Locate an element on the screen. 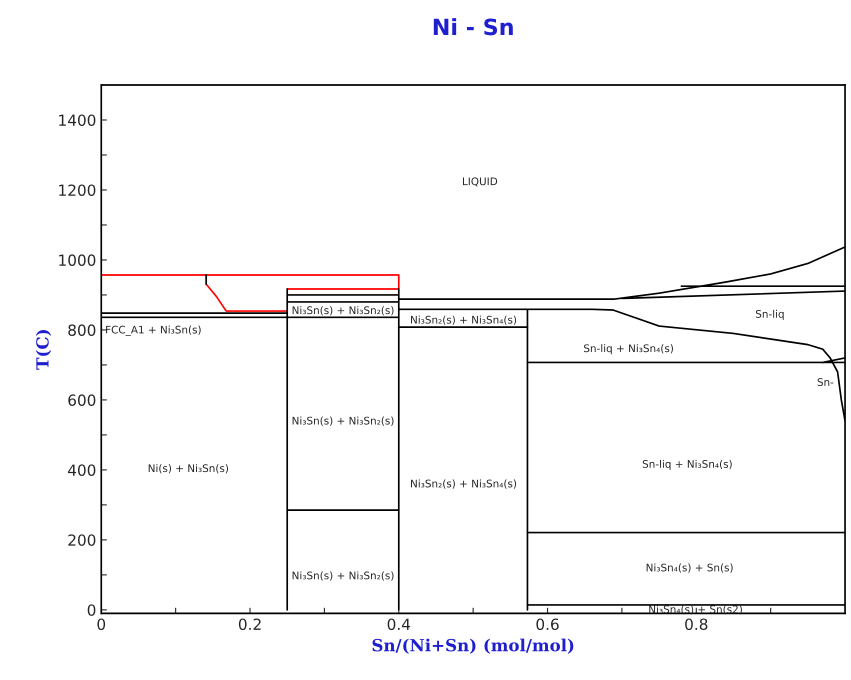  y-tick-label: 1000 is located at coordinates (77, 260).